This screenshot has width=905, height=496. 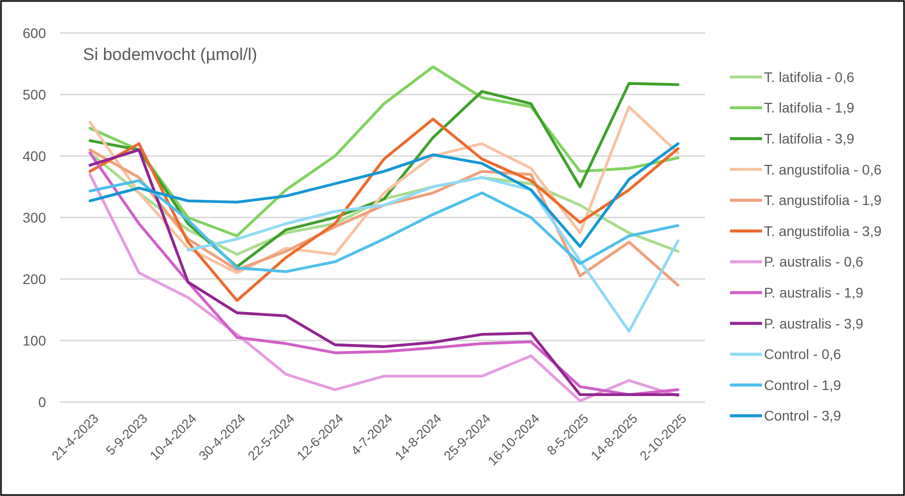 I want to click on legend-label: T. angustifolia - 1,9, so click(x=823, y=200).